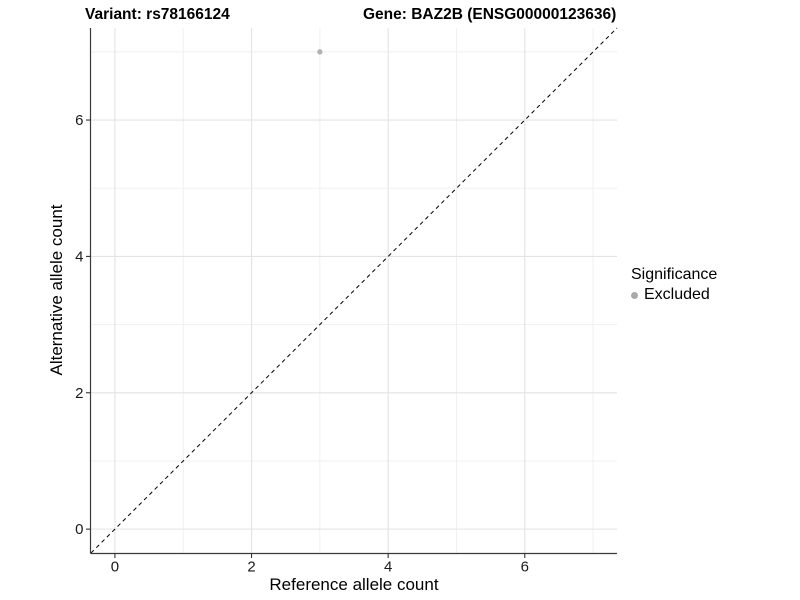 This screenshot has height=600, width=800. What do you see at coordinates (79, 120) in the screenshot?
I see `y-tick-label: 6` at bounding box center [79, 120].